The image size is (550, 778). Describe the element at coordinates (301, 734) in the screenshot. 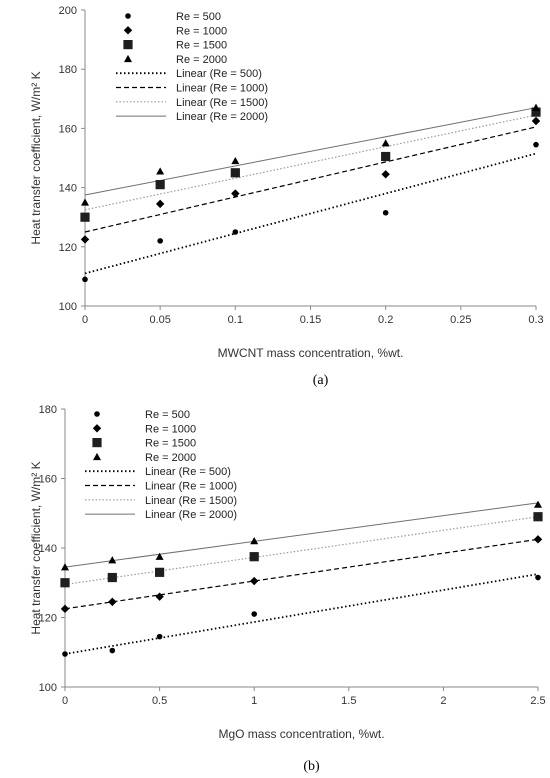

I see `x-axis-title: MgO mass concentration, %wt.` at that location.